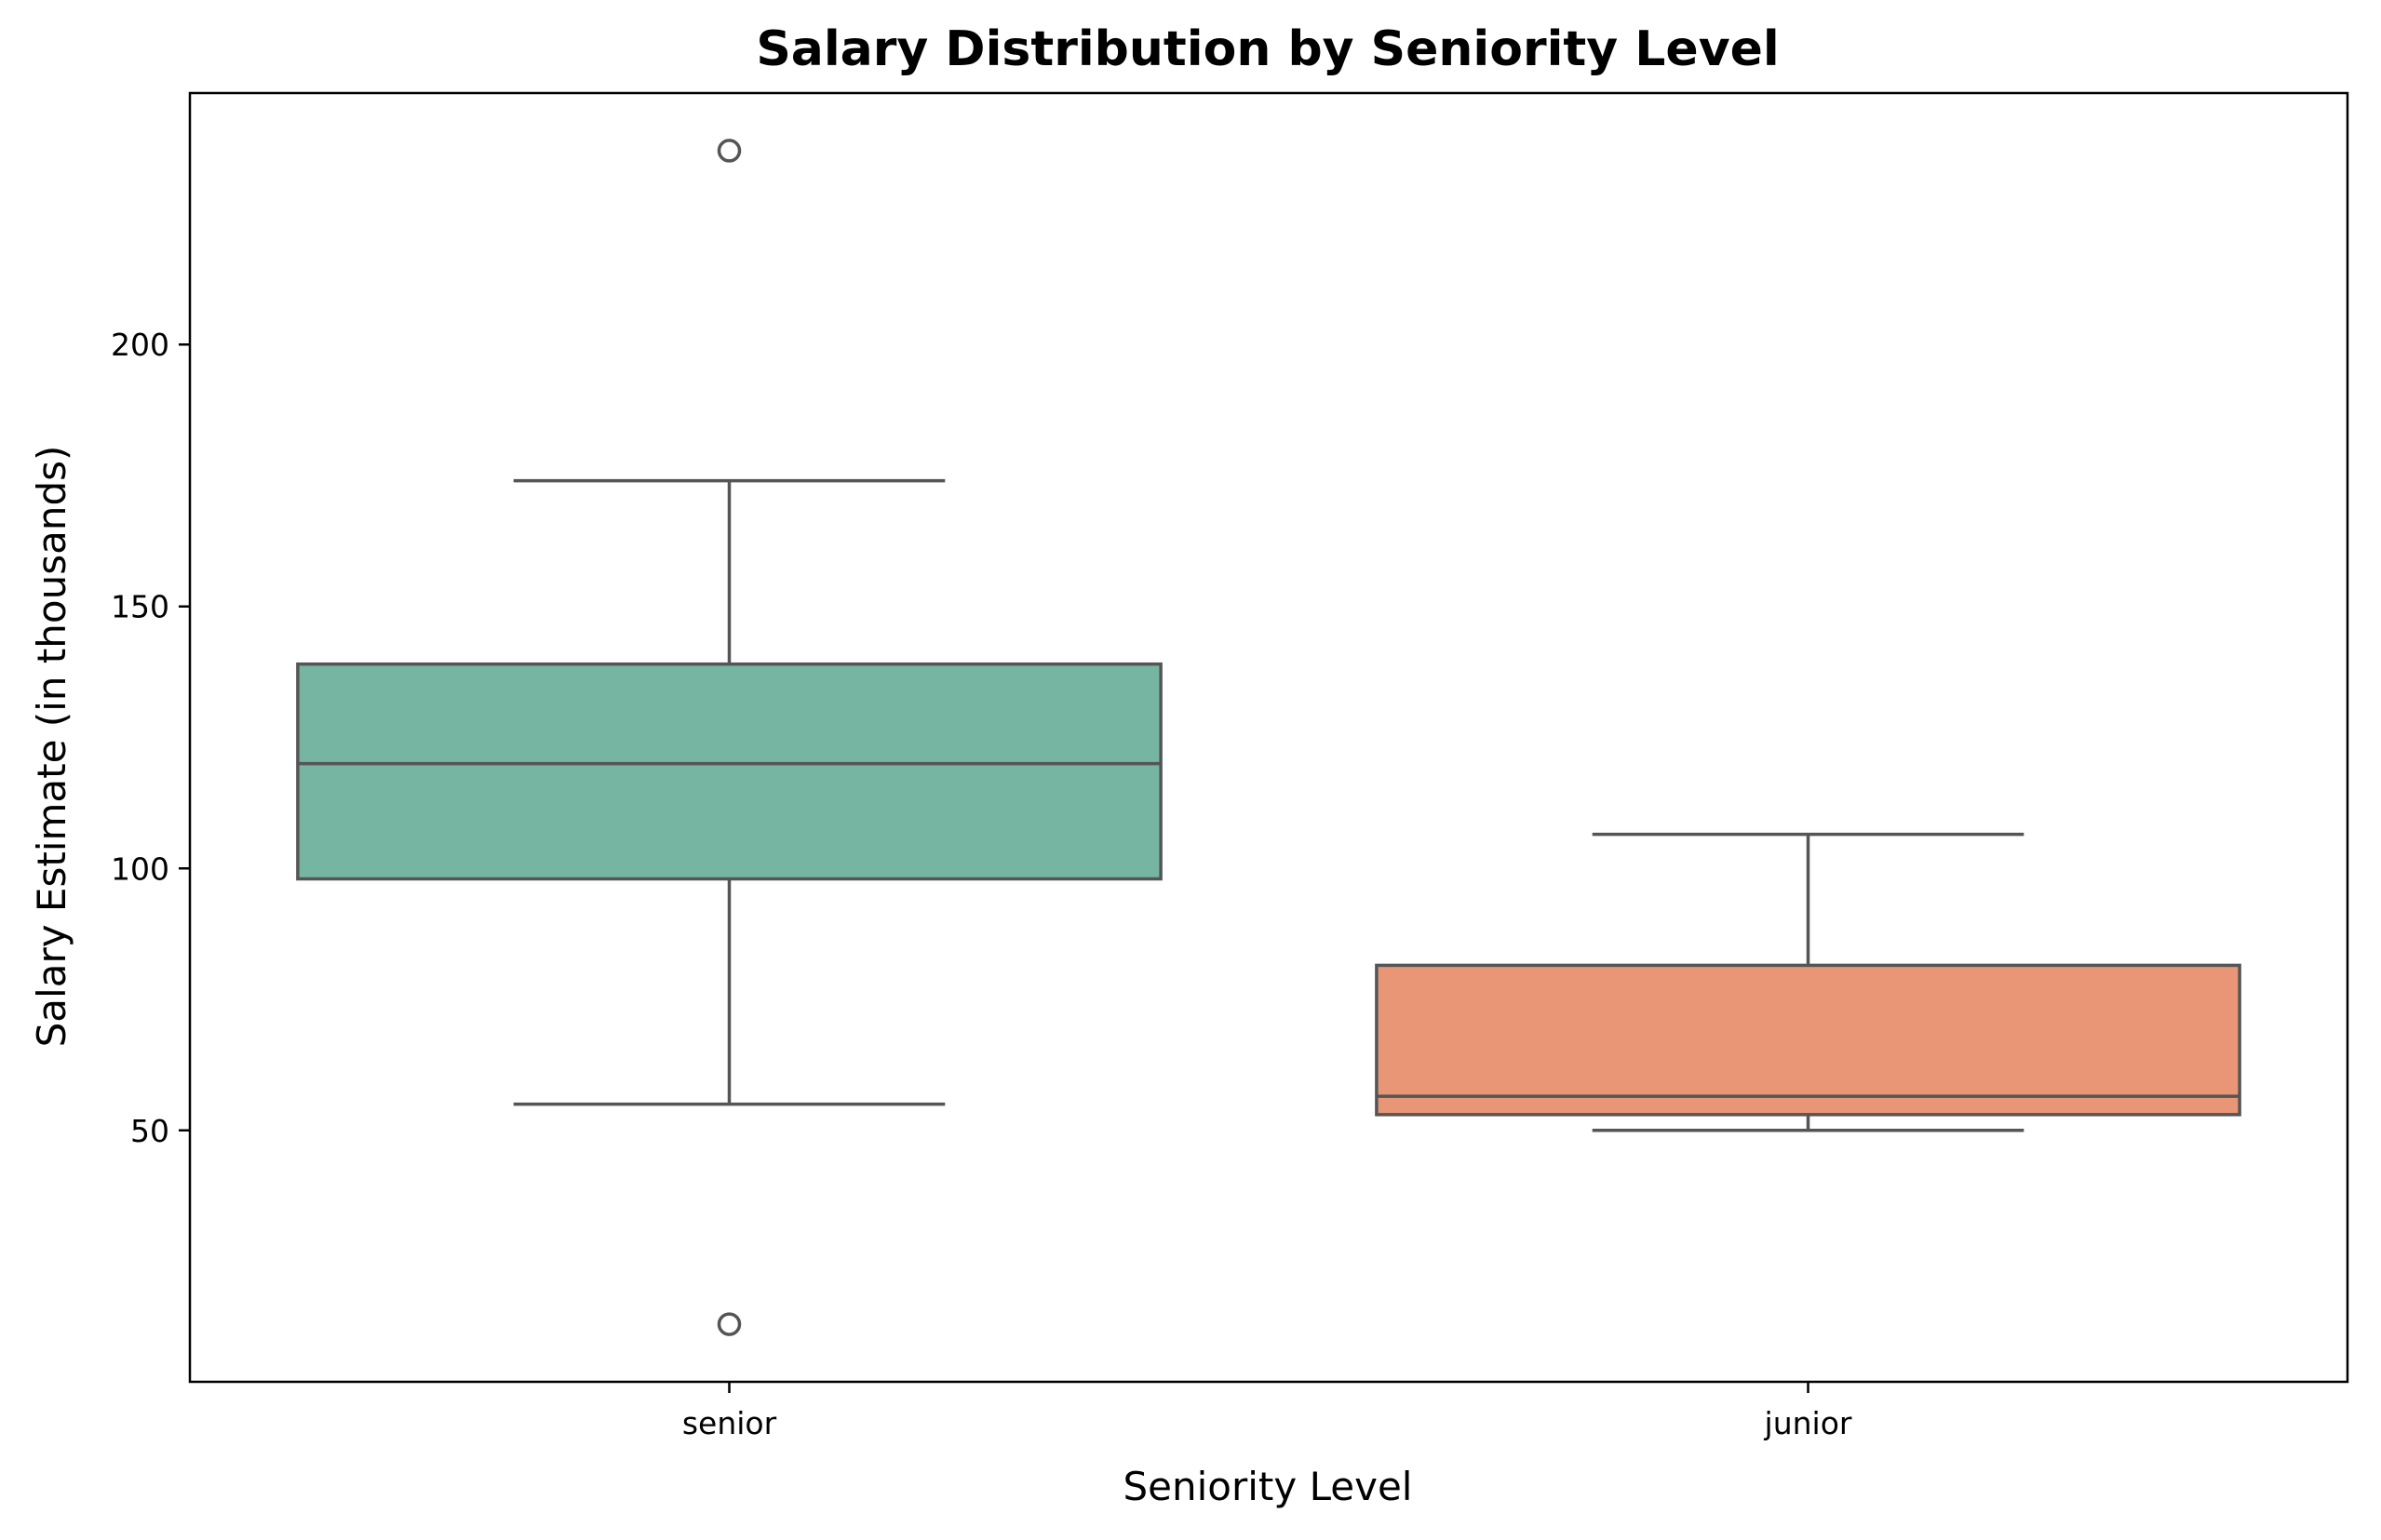  Describe the element at coordinates (729, 1423) in the screenshot. I see `x-tick-label: senior` at that location.